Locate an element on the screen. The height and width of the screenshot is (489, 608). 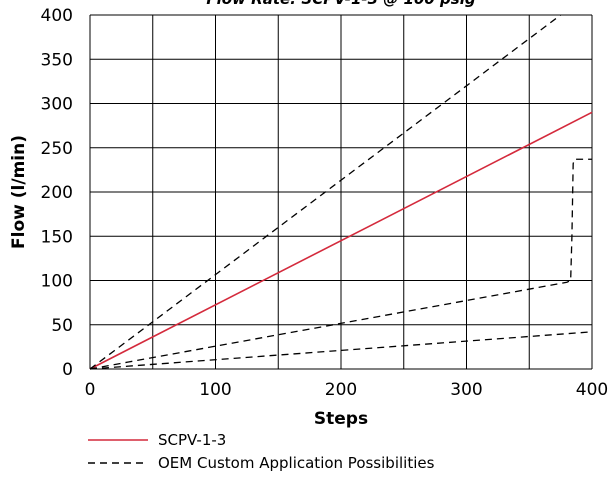
y-tick-label: 300 is located at coordinates (57, 105).